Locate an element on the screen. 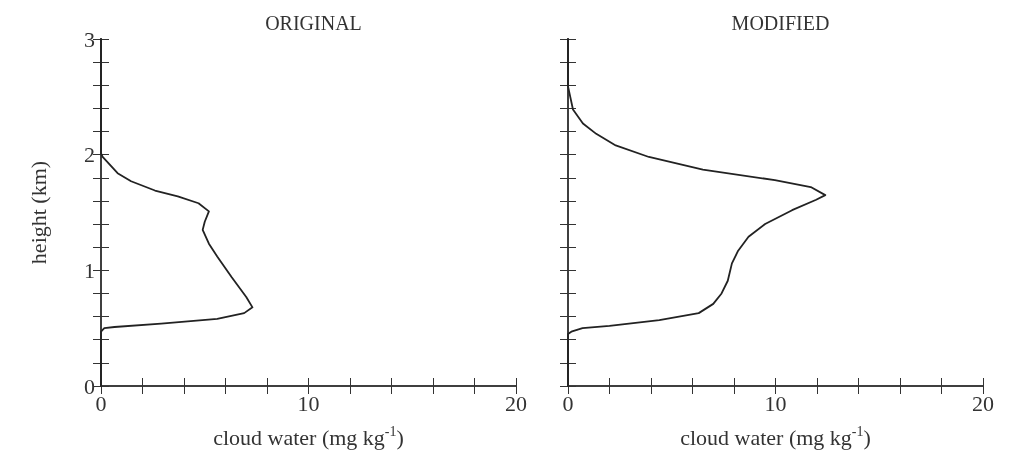  y-axis-title: height (km) is located at coordinates (38, 212).